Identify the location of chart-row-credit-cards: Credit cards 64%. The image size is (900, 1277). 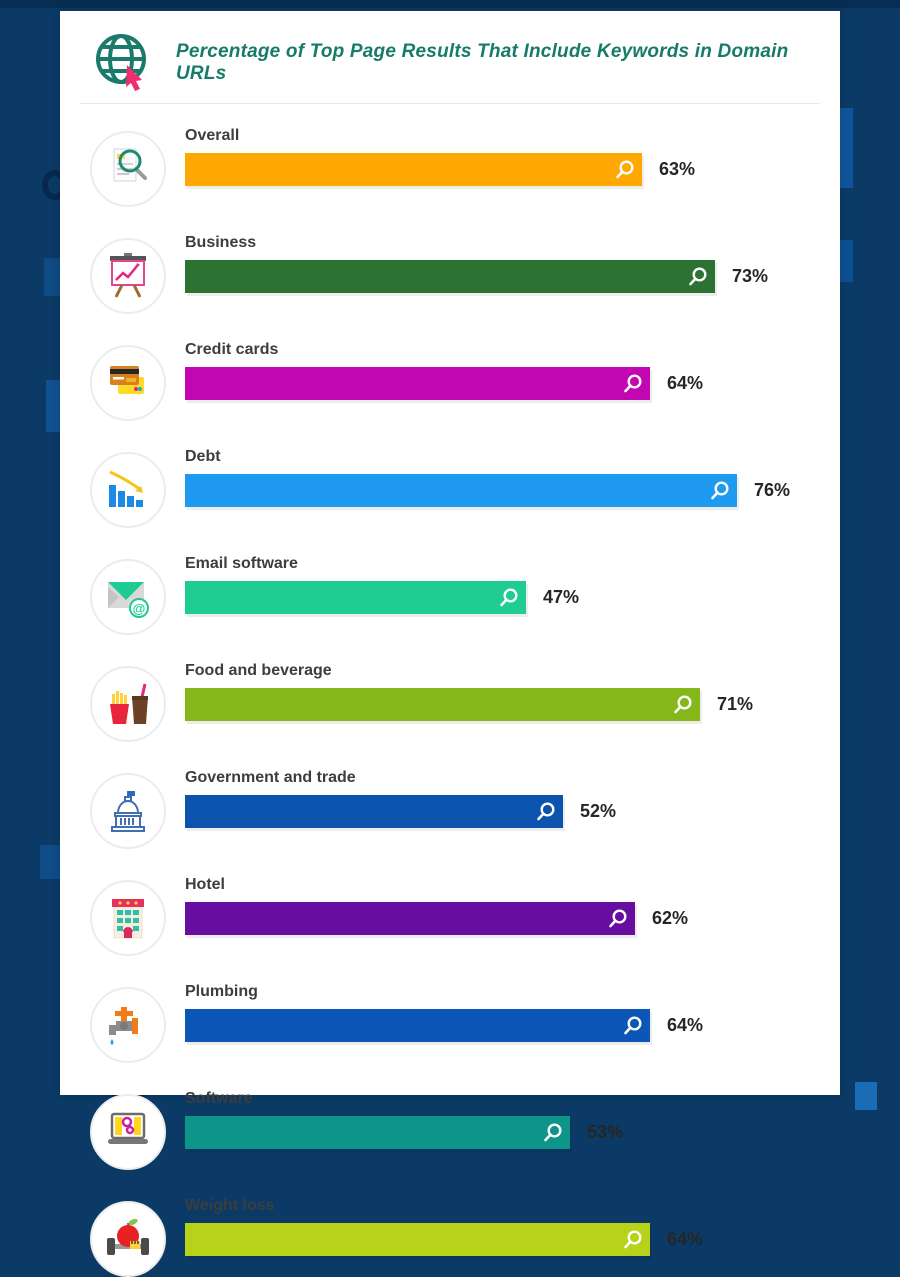
(450, 380).